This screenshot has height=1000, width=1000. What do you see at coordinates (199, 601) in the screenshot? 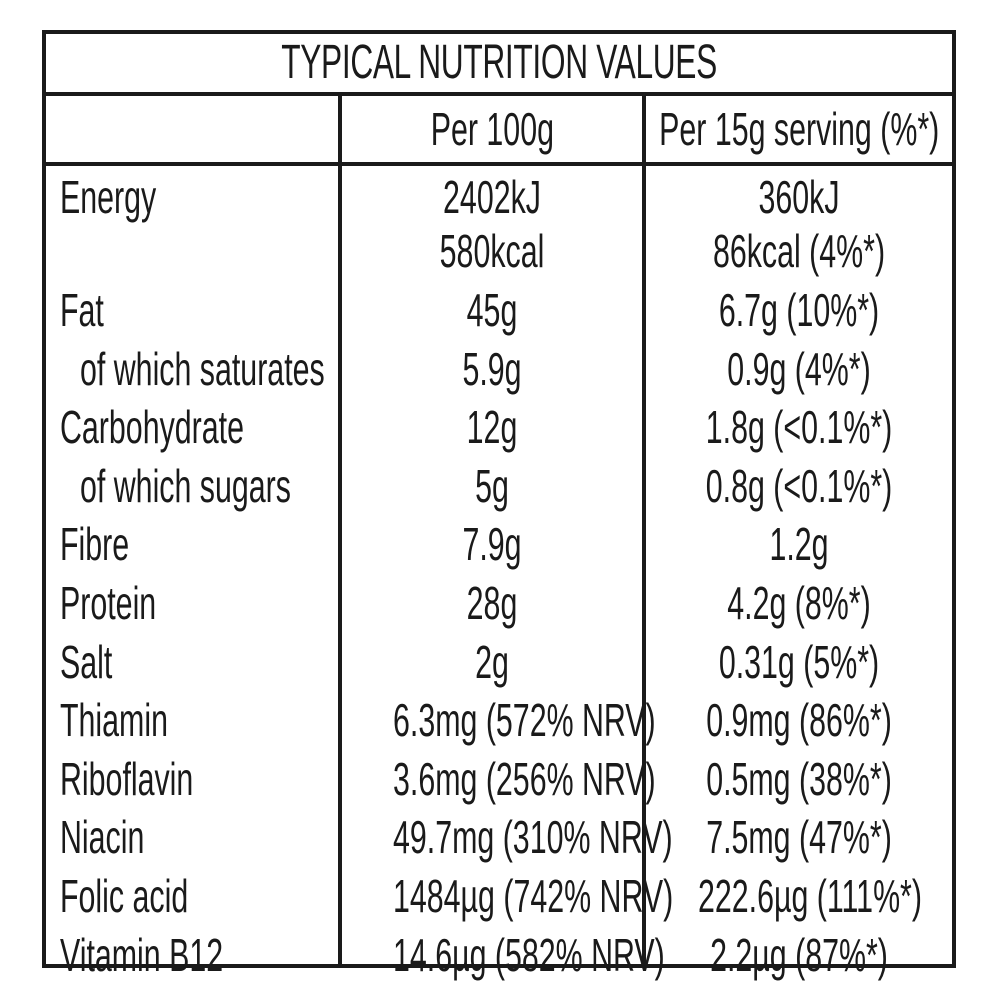
I see `nutrient-name-cell: Protein` at bounding box center [199, 601].